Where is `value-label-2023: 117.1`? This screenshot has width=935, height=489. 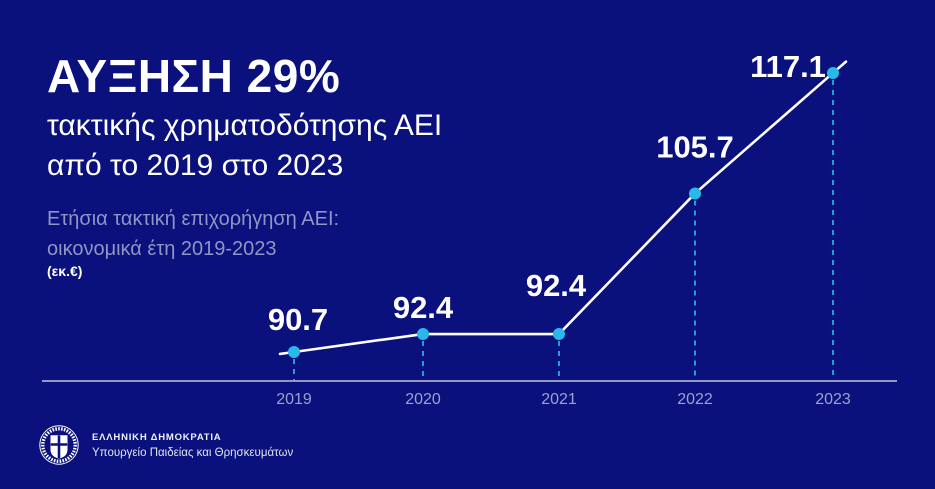
value-label-2023: 117.1 is located at coordinates (788, 66).